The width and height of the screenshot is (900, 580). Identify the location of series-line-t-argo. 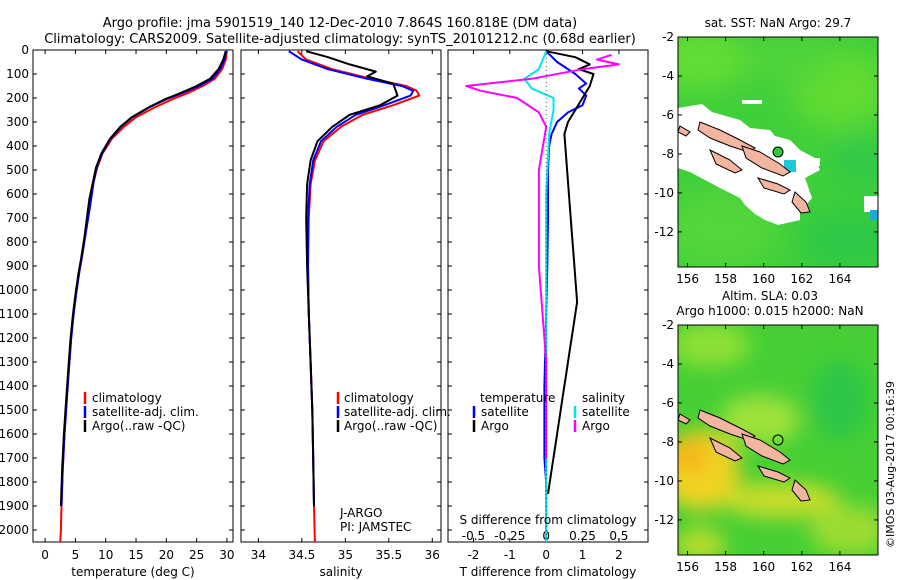
(570, 272).